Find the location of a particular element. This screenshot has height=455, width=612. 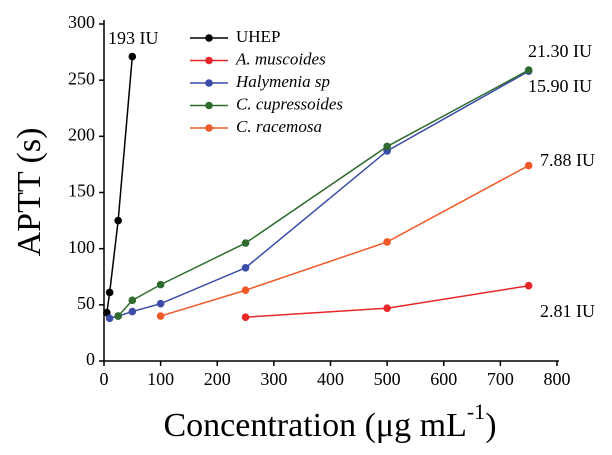

annotation: 15.90 IU is located at coordinates (560, 86).